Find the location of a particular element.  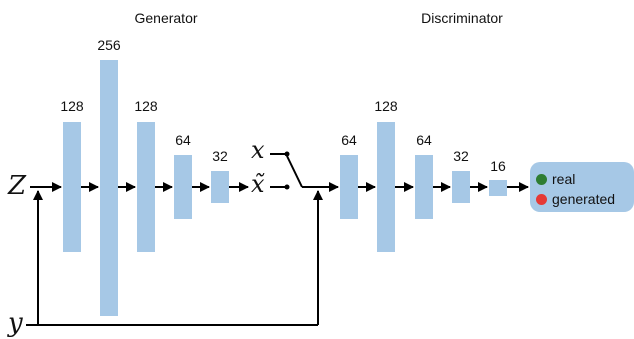

generator-layer-2-label: 256 is located at coordinates (109, 45).